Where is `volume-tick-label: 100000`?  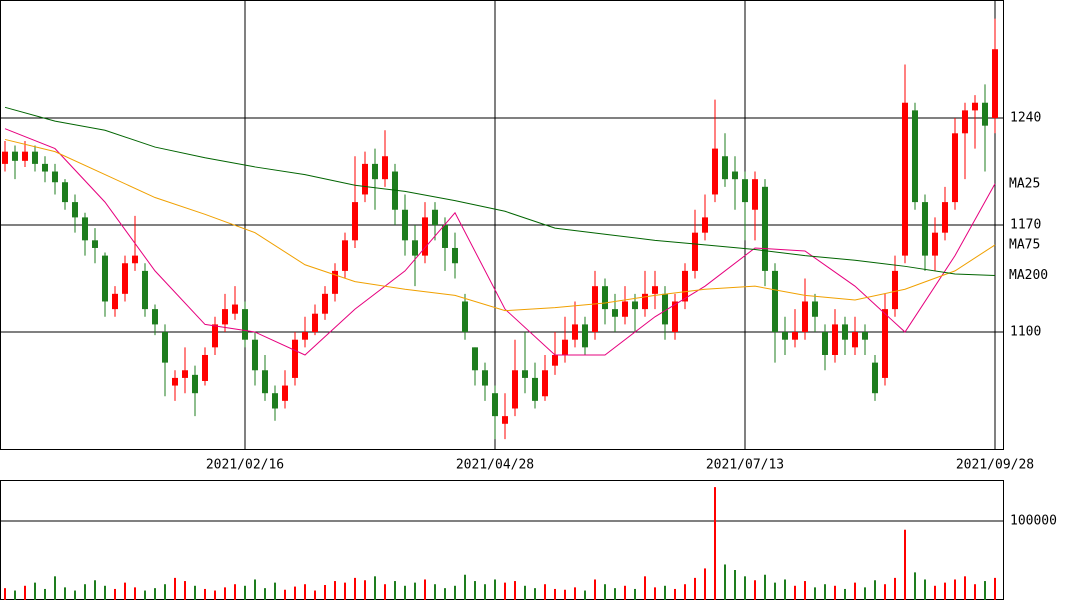 volume-tick-label: 100000 is located at coordinates (1033, 521).